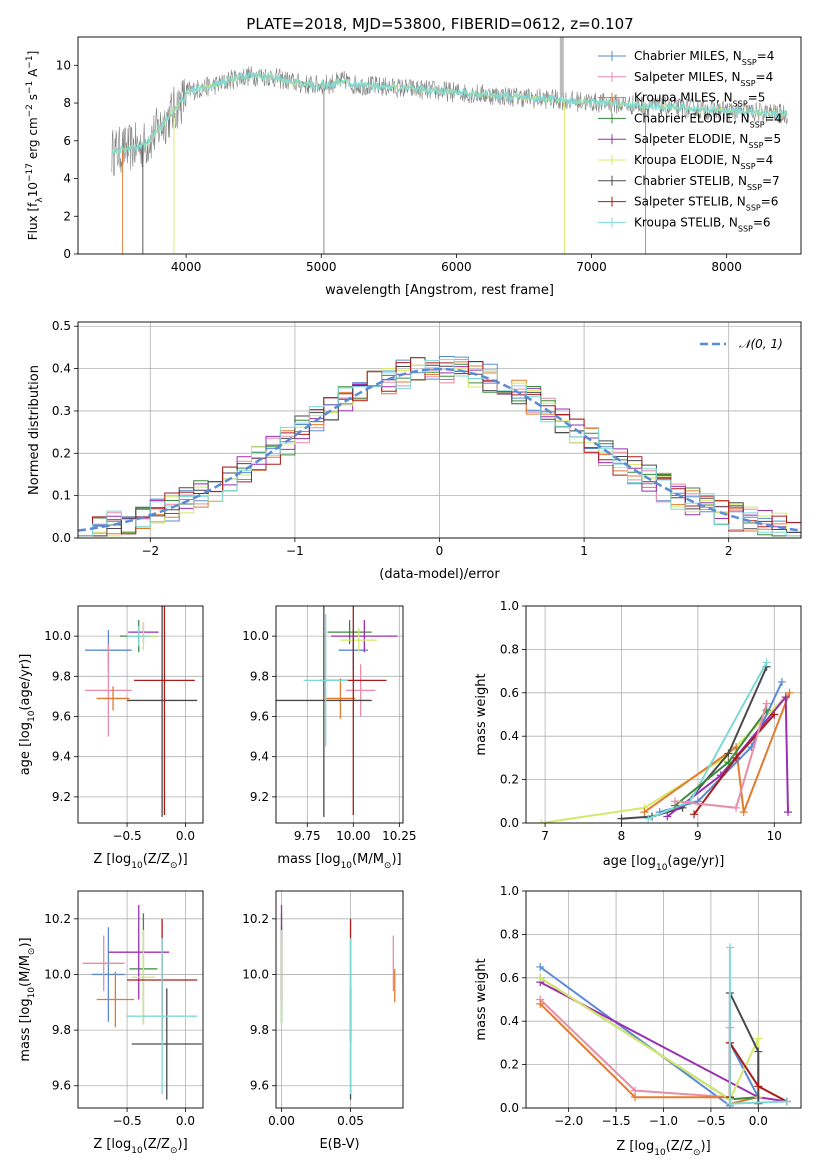 Image resolution: width=819 pixels, height=1170 pixels. What do you see at coordinates (591, 267) in the screenshot?
I see `x-tick-label: 7000` at bounding box center [591, 267].